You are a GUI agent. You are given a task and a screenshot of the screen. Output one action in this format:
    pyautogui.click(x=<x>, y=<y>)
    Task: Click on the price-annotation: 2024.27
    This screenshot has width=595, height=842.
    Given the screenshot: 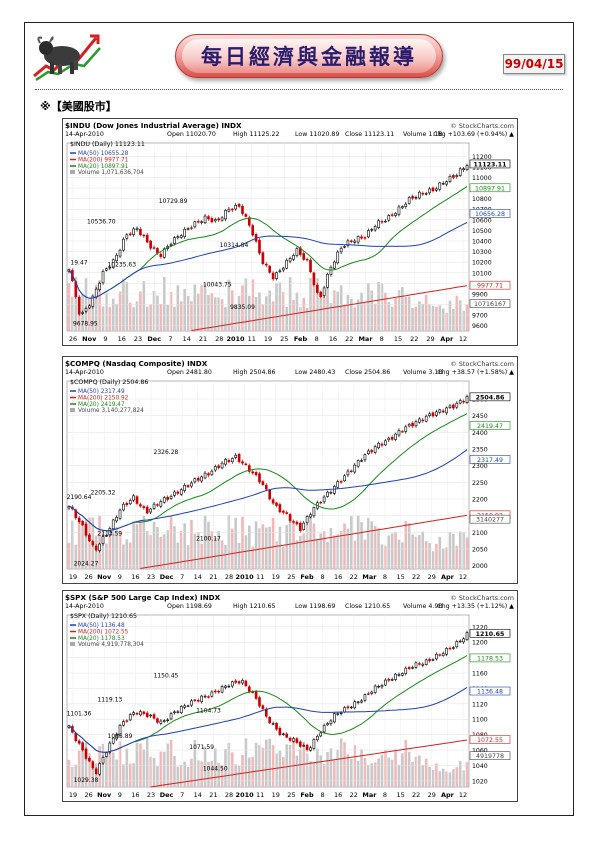 What is the action you would take?
    pyautogui.click(x=86, y=564)
    